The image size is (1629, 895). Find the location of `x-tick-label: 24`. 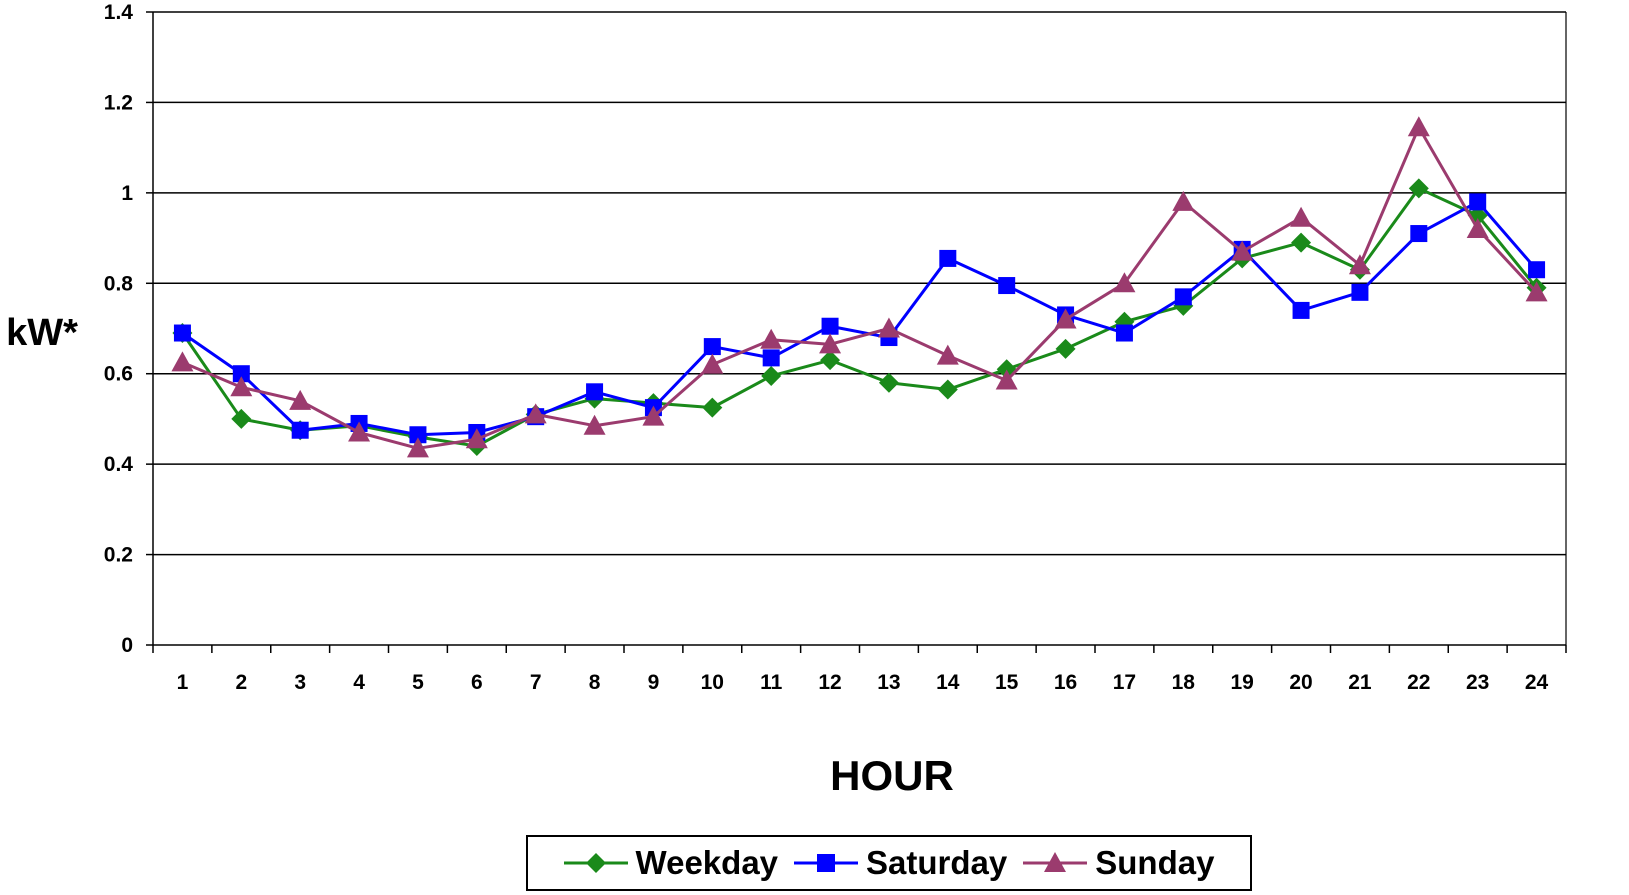

x-tick-label: 24 is located at coordinates (1537, 682).